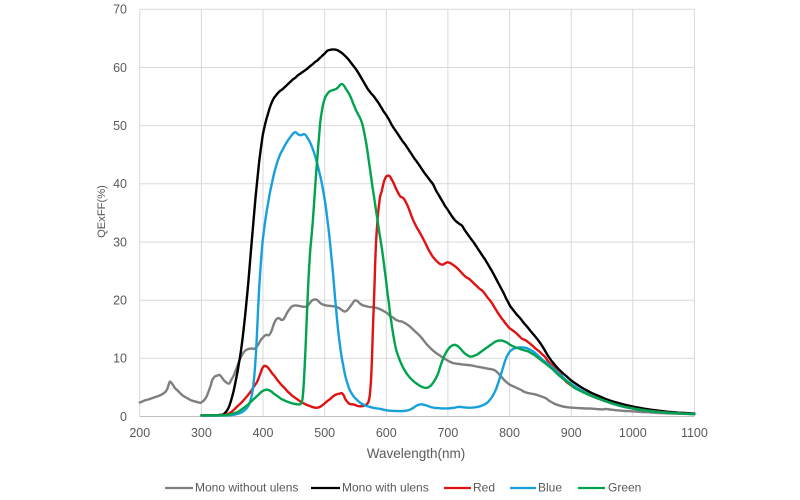  What do you see at coordinates (120, 68) in the screenshot?
I see `svg-text: 60` at bounding box center [120, 68].